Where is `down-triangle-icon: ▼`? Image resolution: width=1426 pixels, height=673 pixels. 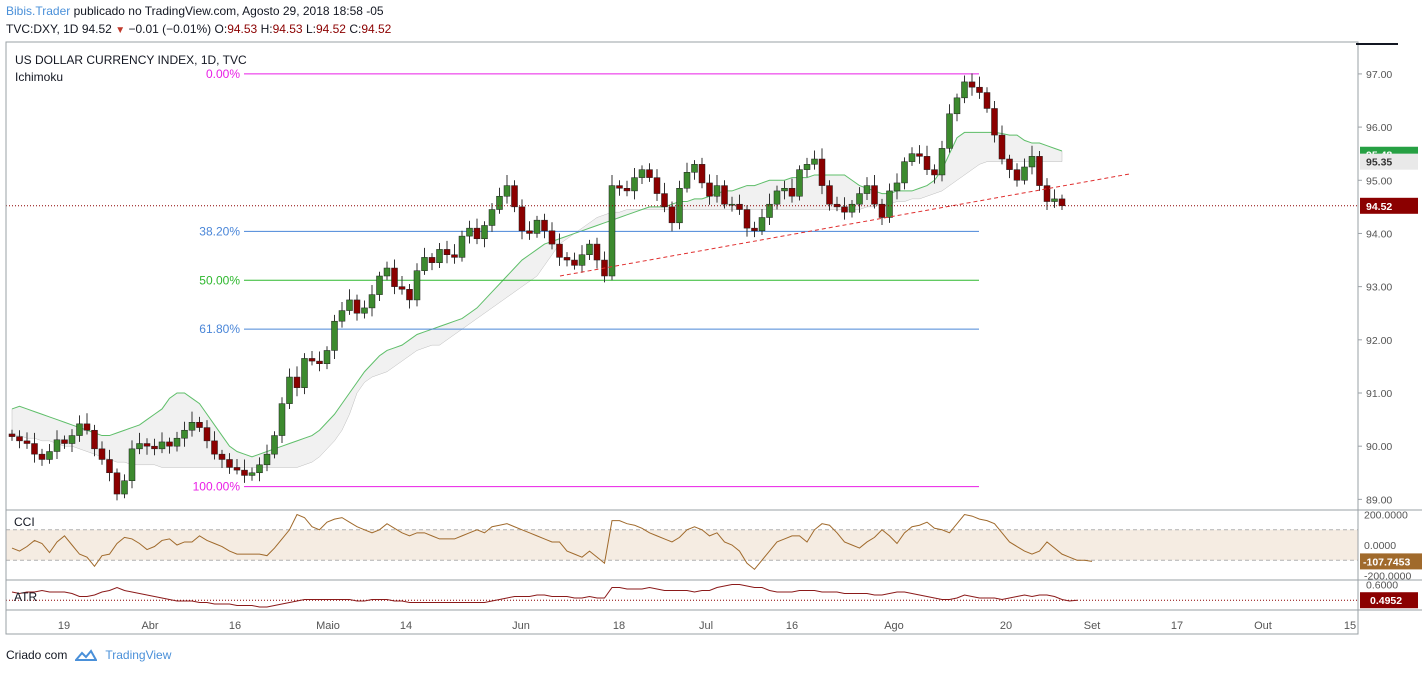
down-triangle-icon: ▼ is located at coordinates (120, 30).